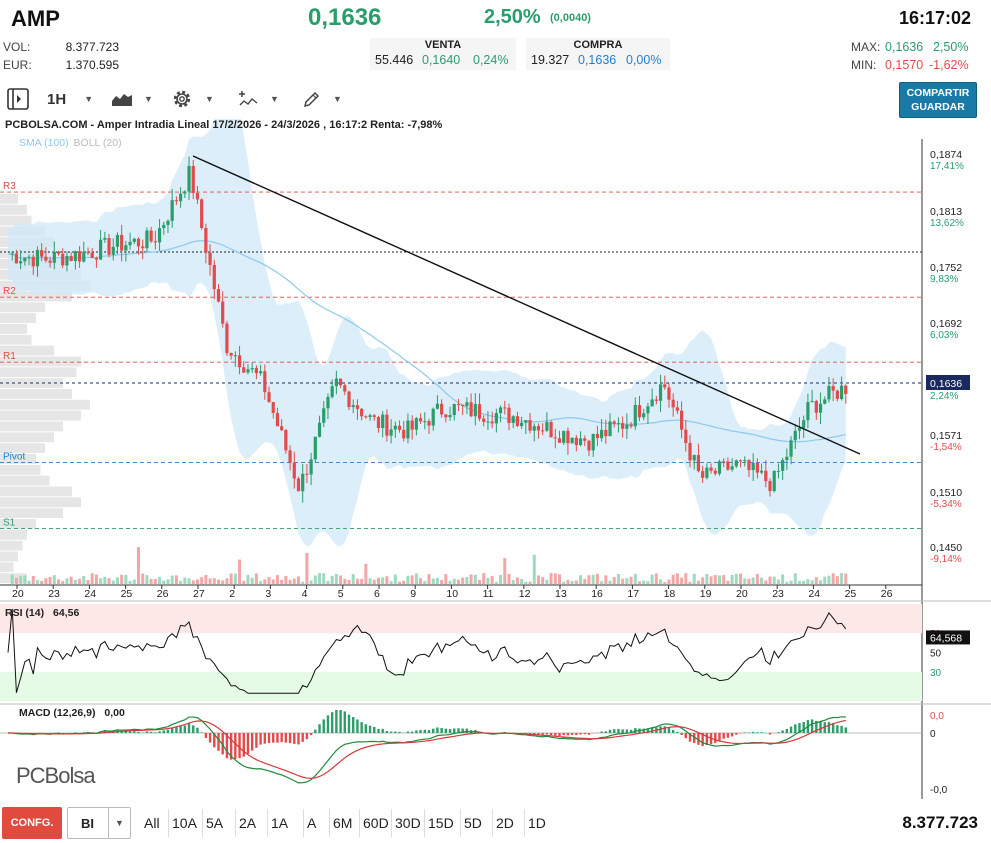  What do you see at coordinates (99, 823) in the screenshot?
I see `scale-select: BI ▼` at bounding box center [99, 823].